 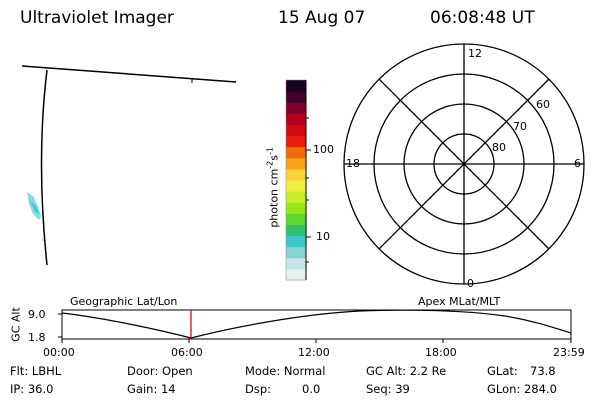 What do you see at coordinates (470, 283) in the screenshot?
I see `polar-label-0: 0` at bounding box center [470, 283].